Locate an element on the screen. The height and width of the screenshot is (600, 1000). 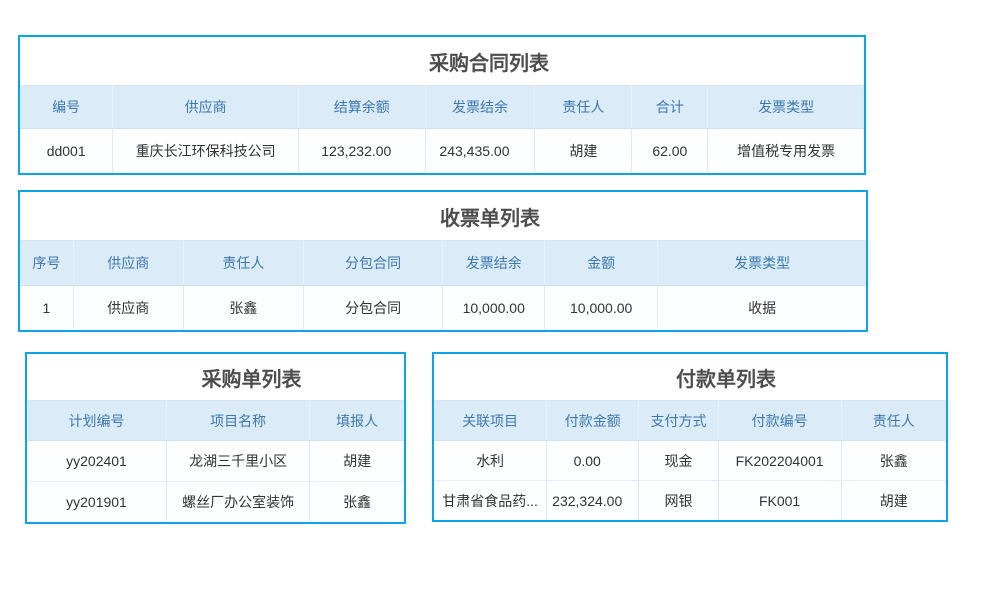
cell-invoice-type: 收据 is located at coordinates (761, 307).